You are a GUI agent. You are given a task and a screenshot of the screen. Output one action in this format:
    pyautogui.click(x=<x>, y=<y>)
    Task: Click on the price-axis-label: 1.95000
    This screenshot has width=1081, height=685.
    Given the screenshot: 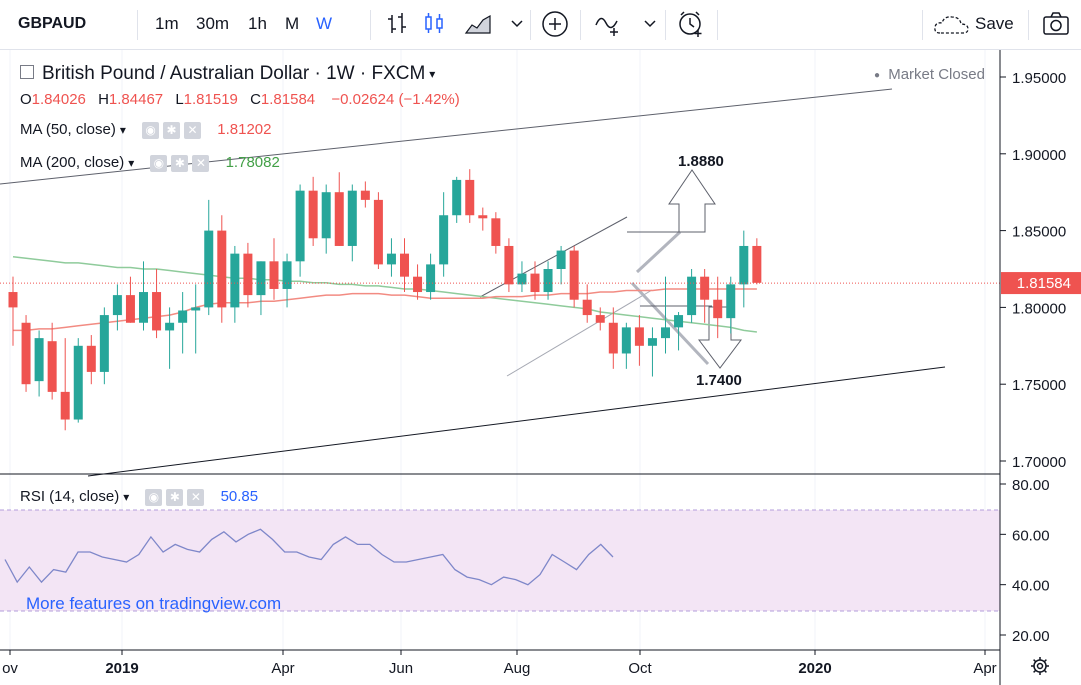 What is the action you would take?
    pyautogui.click(x=1039, y=78)
    